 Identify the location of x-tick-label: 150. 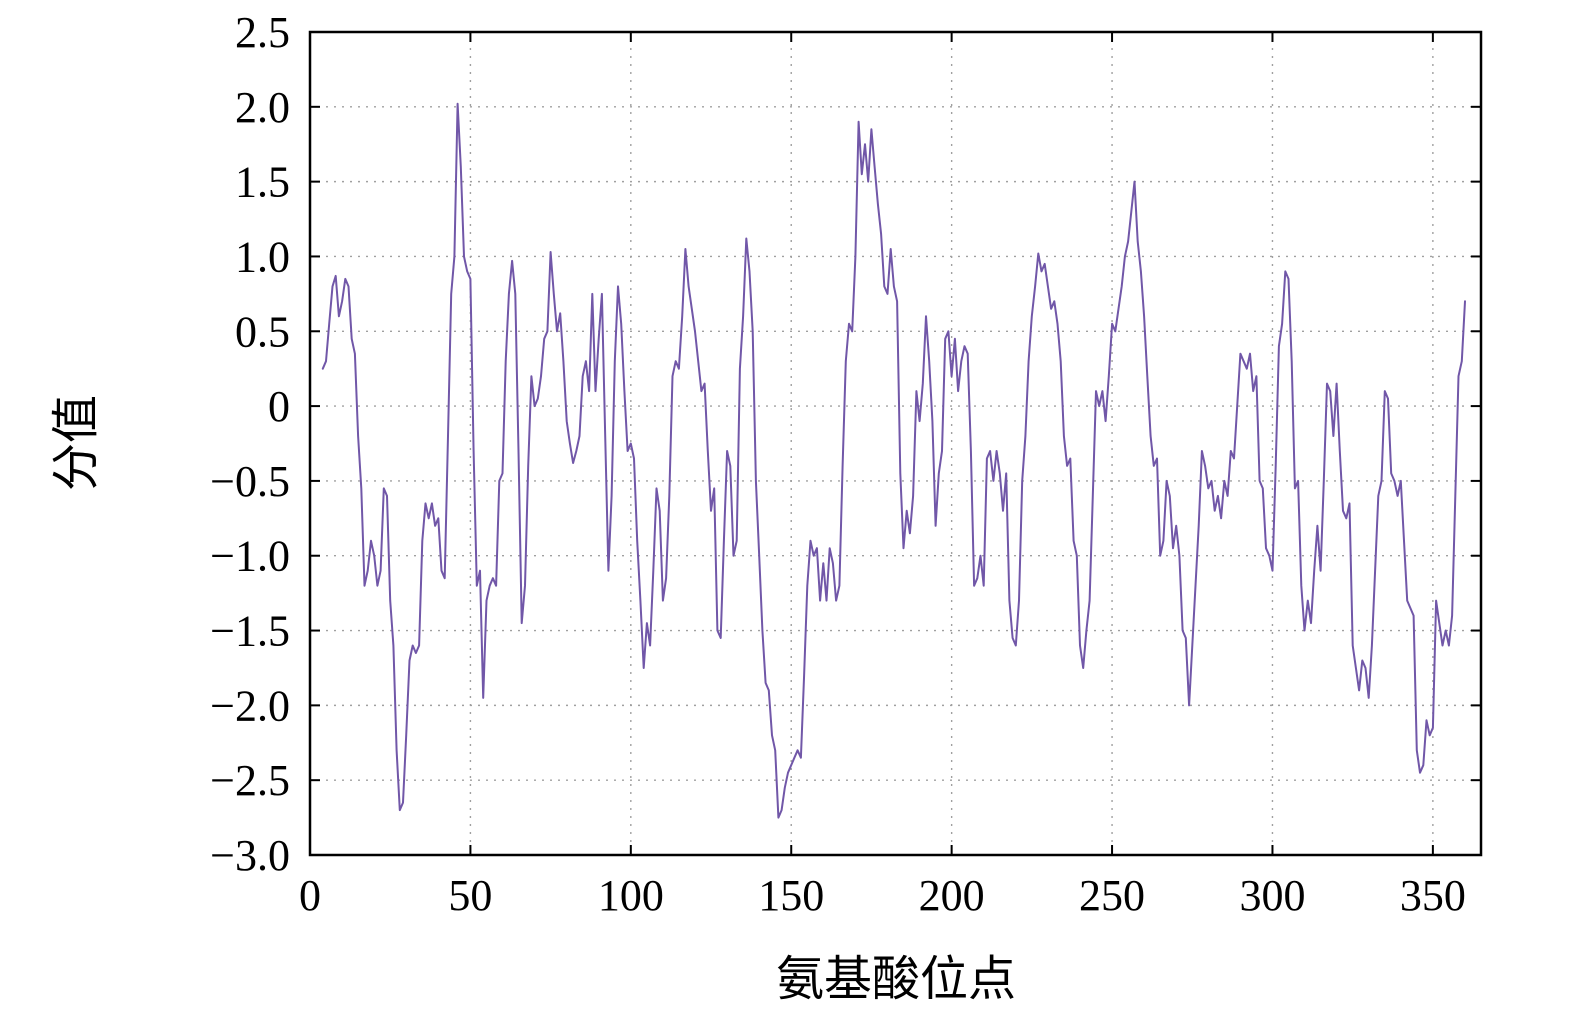
(791, 895).